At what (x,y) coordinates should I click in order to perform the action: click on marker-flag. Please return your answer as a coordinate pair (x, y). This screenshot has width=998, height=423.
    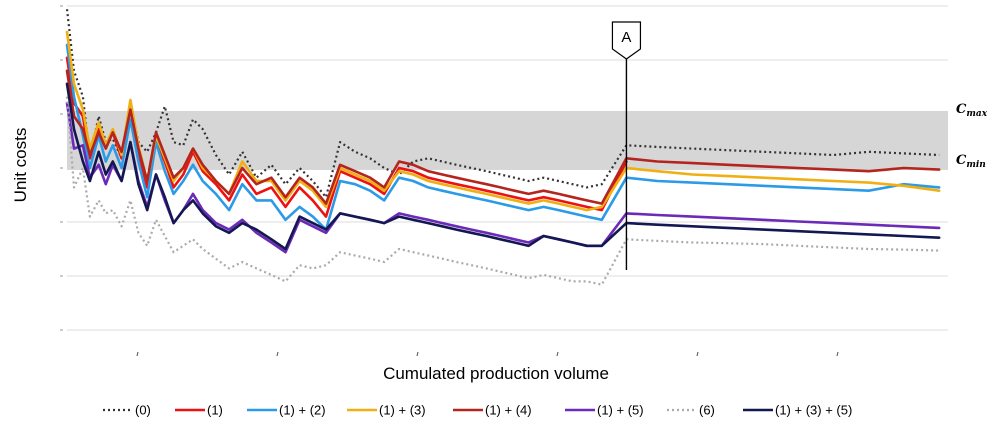
    Looking at the image, I should click on (626, 40).